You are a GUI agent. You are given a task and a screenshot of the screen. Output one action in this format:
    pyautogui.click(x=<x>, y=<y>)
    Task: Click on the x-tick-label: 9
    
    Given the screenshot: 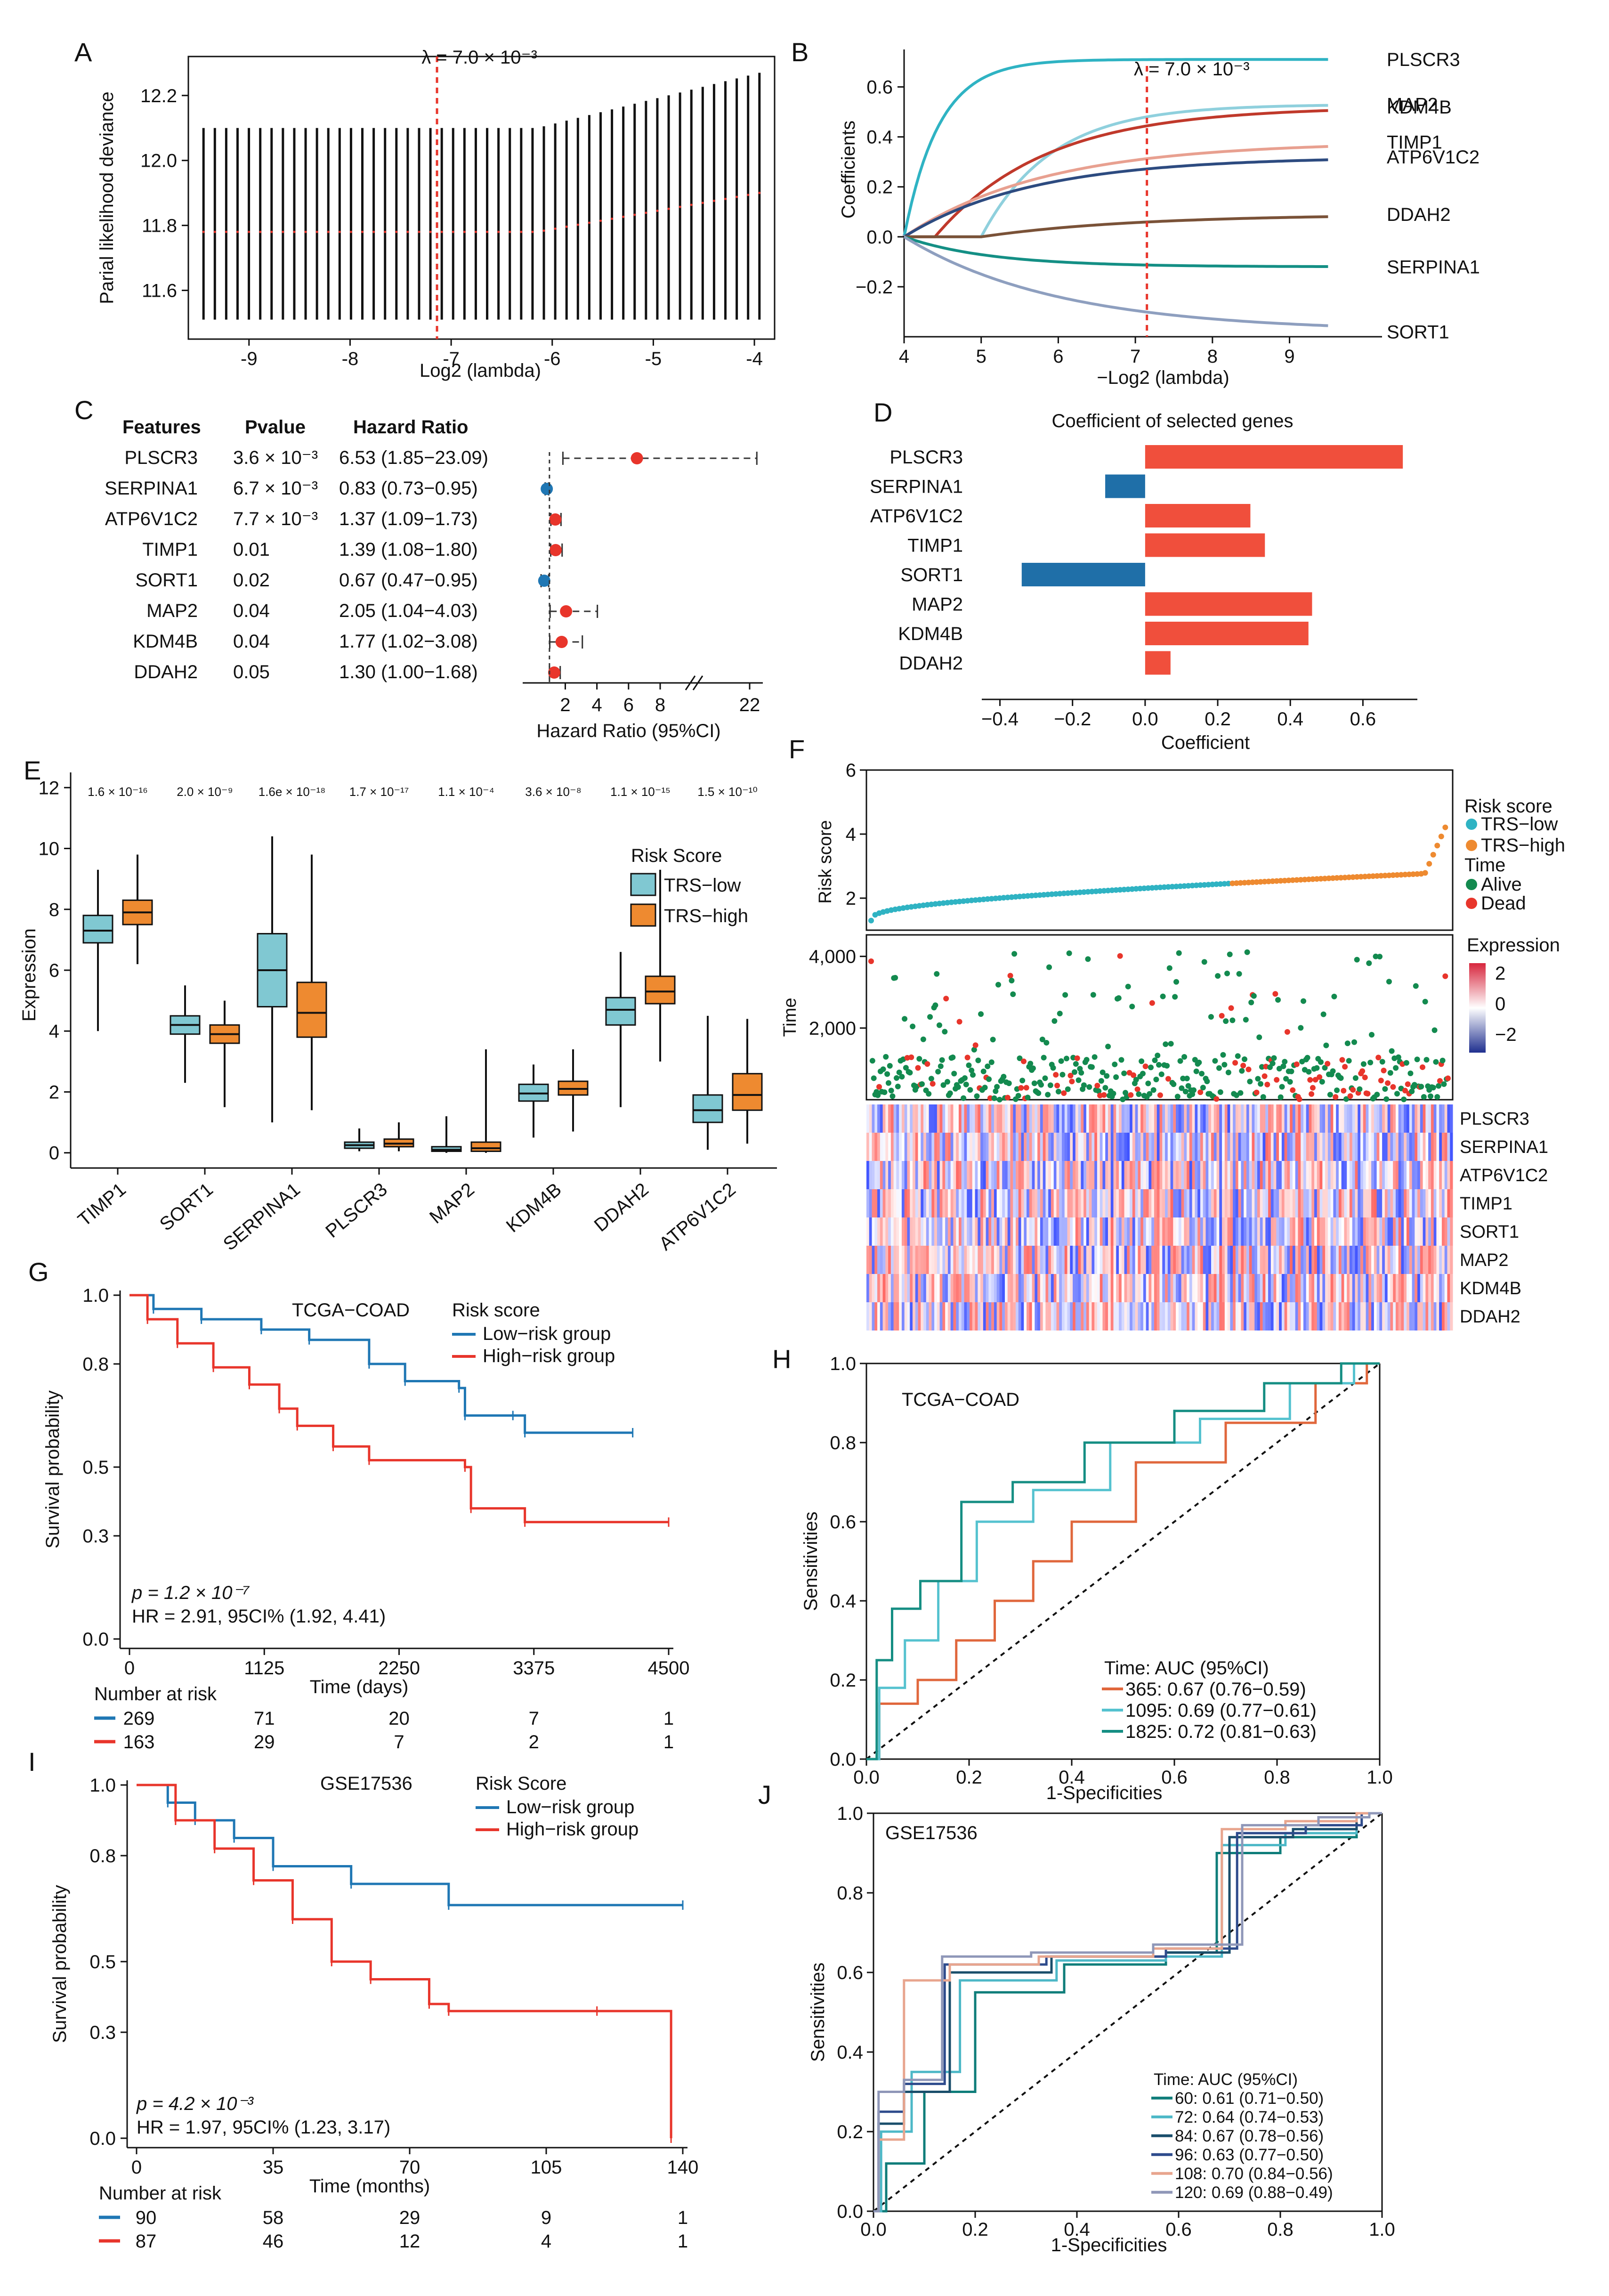 What is the action you would take?
    pyautogui.click(x=1289, y=356)
    